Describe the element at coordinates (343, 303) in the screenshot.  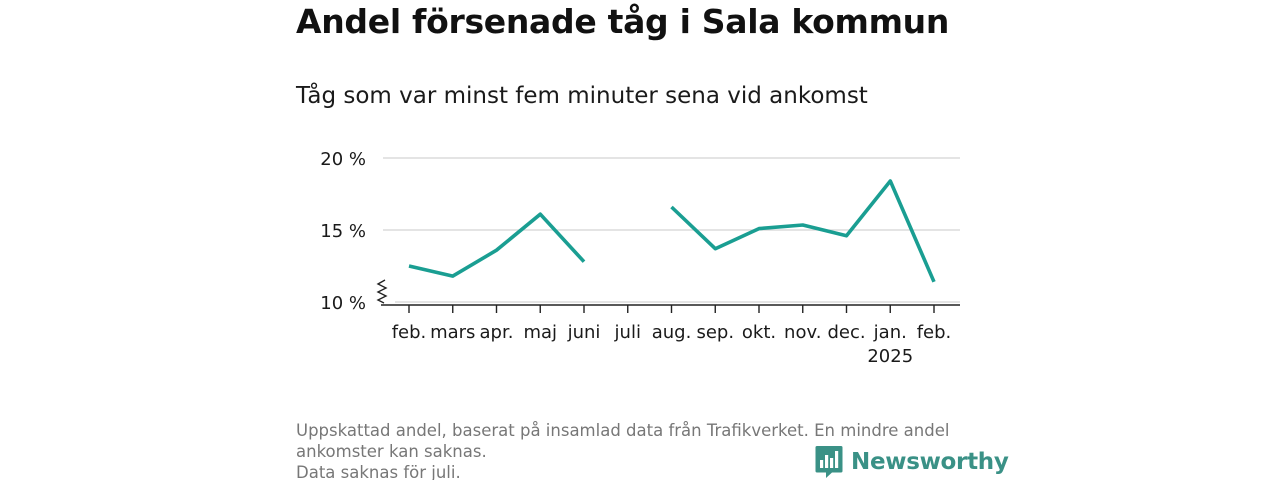
I see `y-tick-label: 10 %` at that location.